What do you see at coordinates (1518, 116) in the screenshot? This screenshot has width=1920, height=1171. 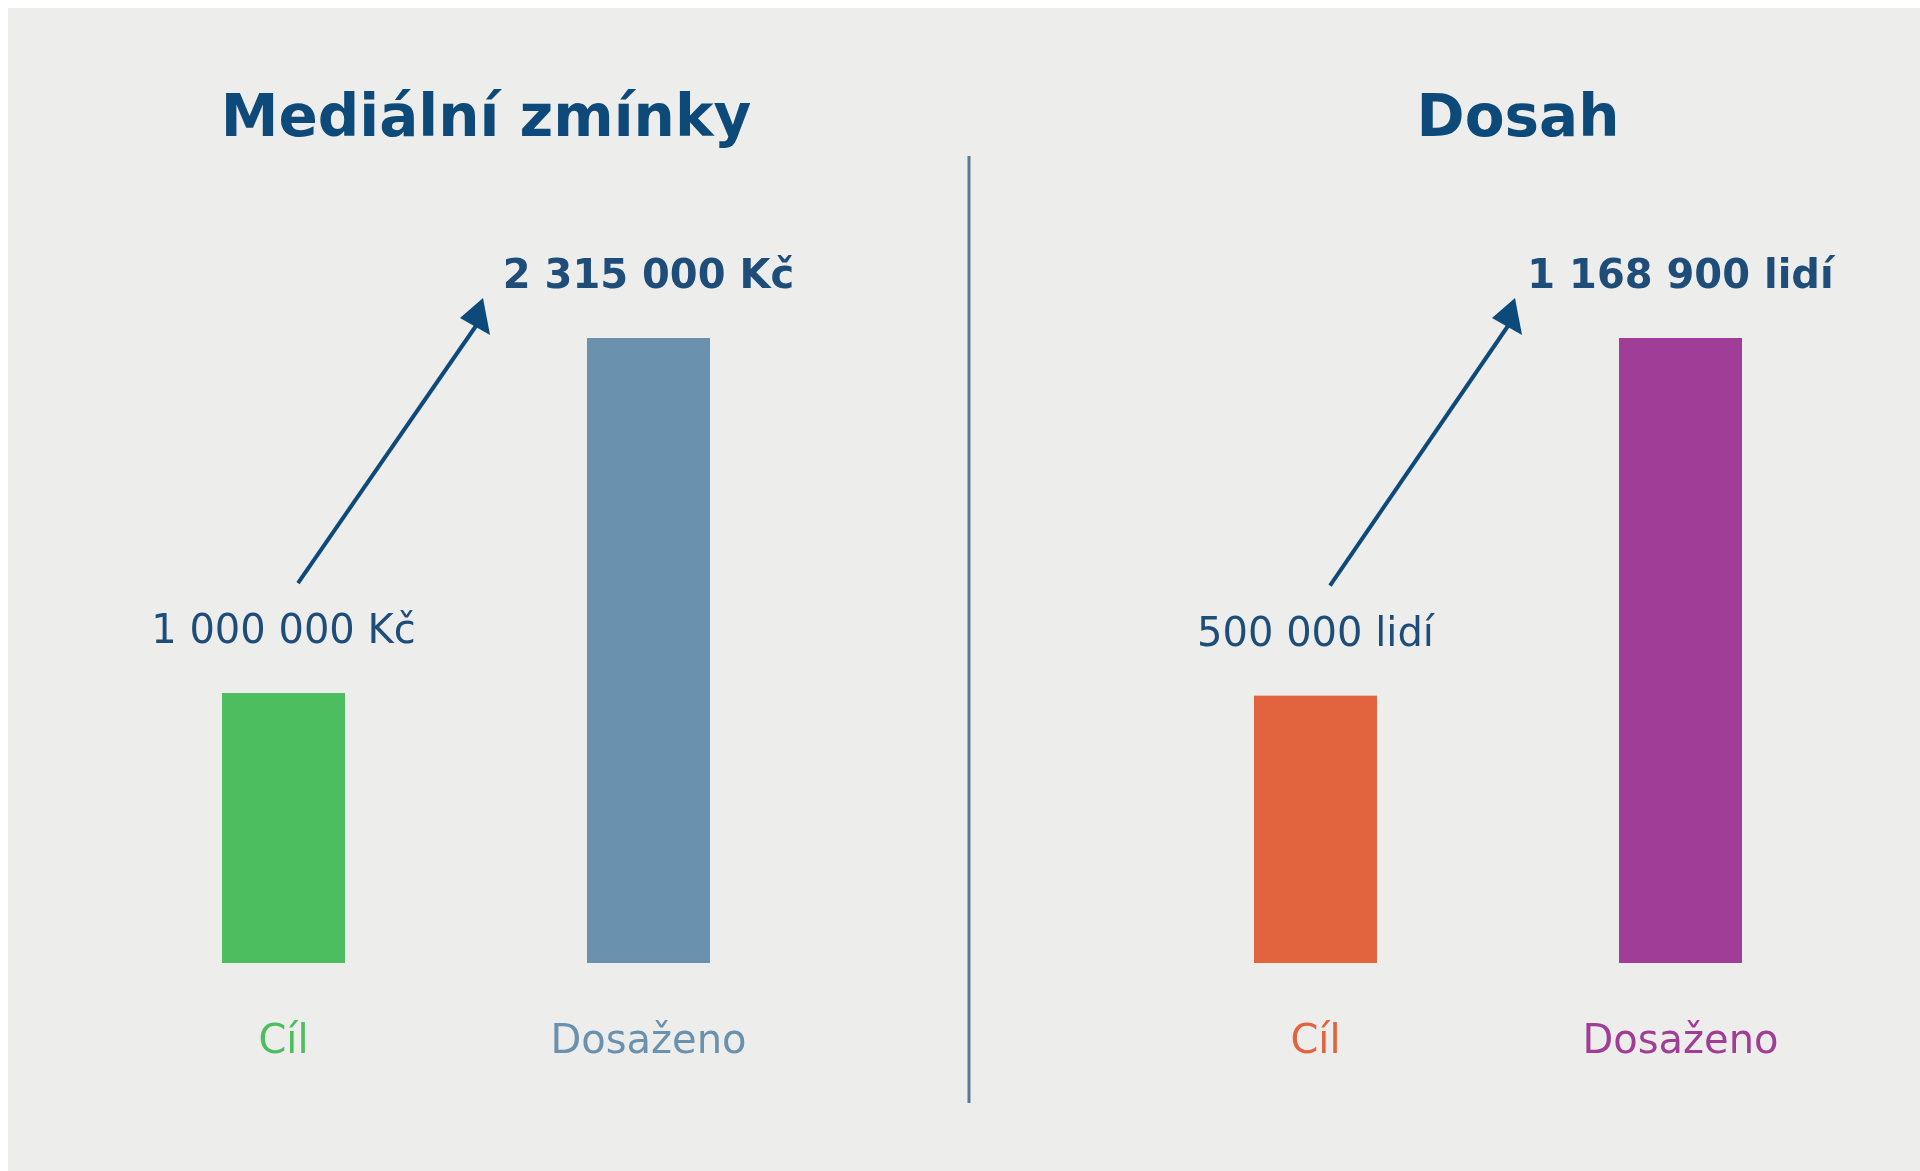 I see `chart-title: Dosah` at bounding box center [1518, 116].